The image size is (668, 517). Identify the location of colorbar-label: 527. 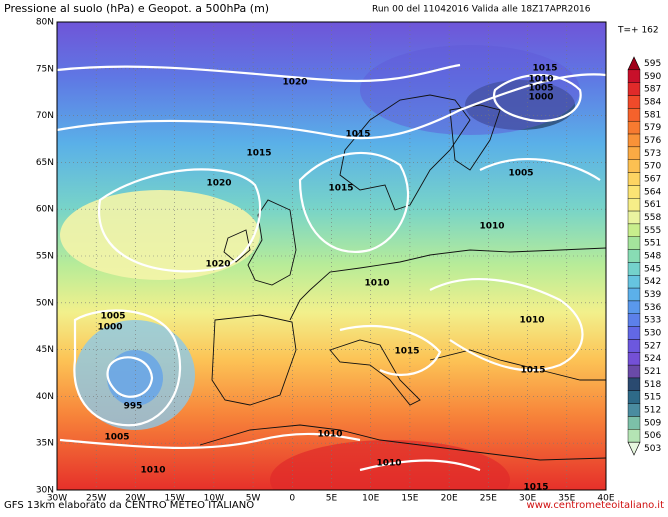
(652, 346).